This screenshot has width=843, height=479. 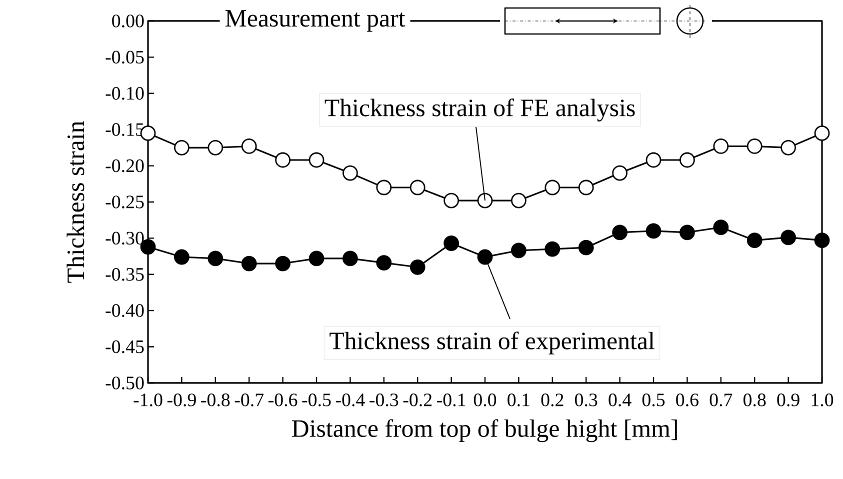 I want to click on y-axis-title: Thickness strain, so click(x=75, y=202).